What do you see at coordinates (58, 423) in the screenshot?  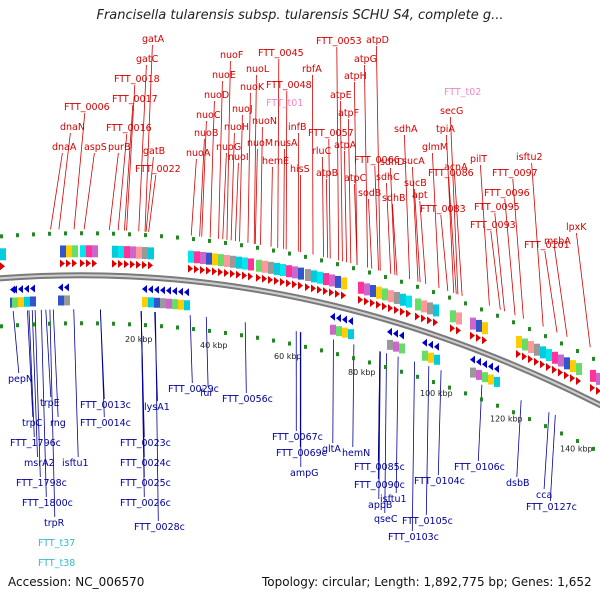 I see `reverse-gene-label: rng` at bounding box center [58, 423].